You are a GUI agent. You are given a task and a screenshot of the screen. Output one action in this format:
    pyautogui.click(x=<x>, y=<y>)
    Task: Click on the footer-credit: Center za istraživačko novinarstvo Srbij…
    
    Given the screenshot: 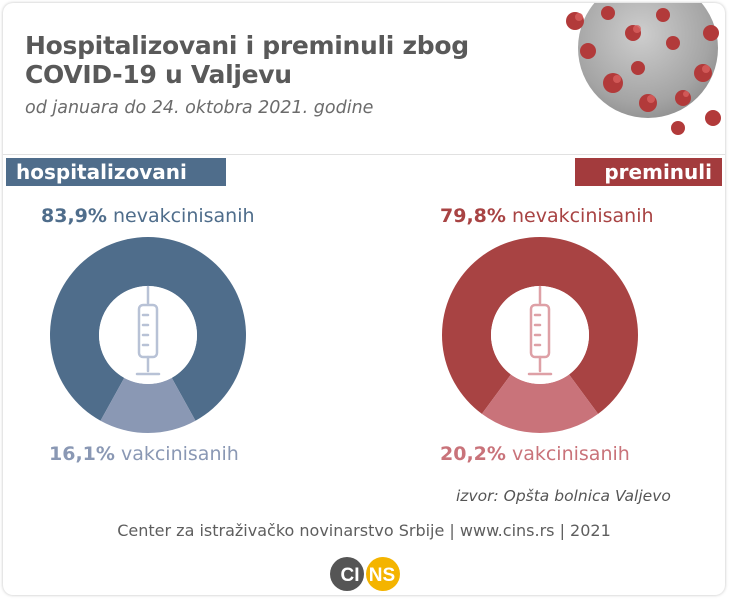 What is the action you would take?
    pyautogui.click(x=364, y=530)
    